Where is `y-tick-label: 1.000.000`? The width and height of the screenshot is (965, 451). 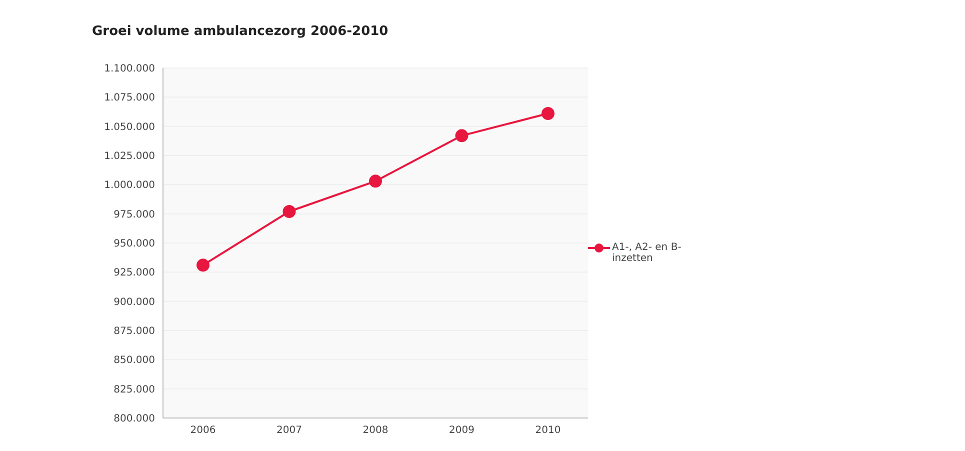 y-tick-label: 1.000.000 is located at coordinates (129, 186).